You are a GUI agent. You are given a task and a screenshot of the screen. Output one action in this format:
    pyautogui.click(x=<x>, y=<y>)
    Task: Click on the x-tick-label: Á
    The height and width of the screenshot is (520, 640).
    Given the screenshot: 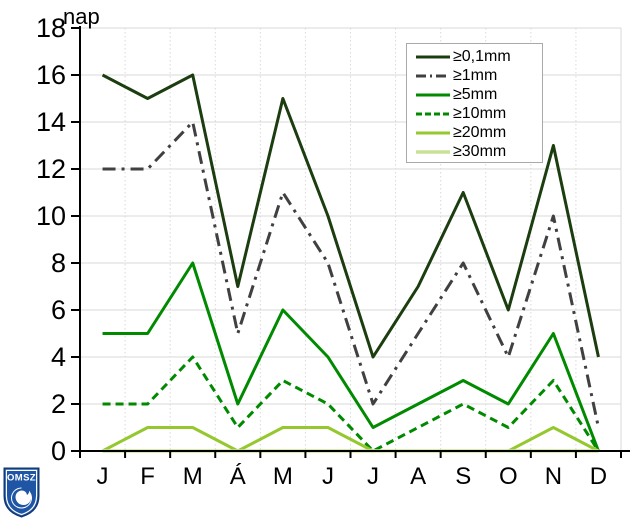 What is the action you would take?
    pyautogui.click(x=238, y=476)
    